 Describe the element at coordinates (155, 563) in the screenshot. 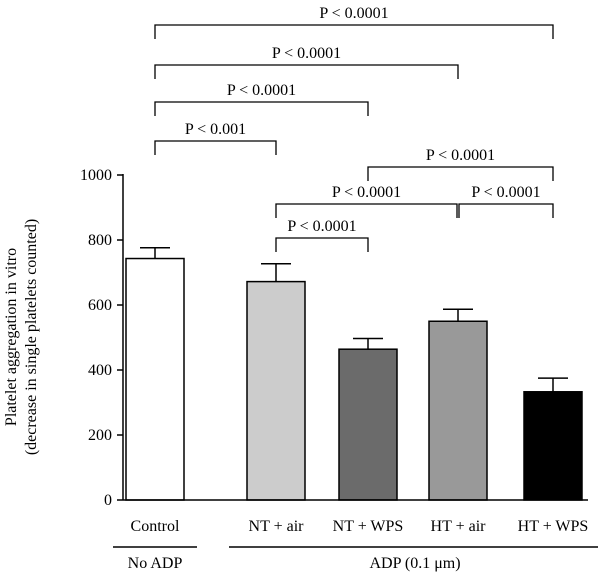

I see `group-label: No ADP` at that location.